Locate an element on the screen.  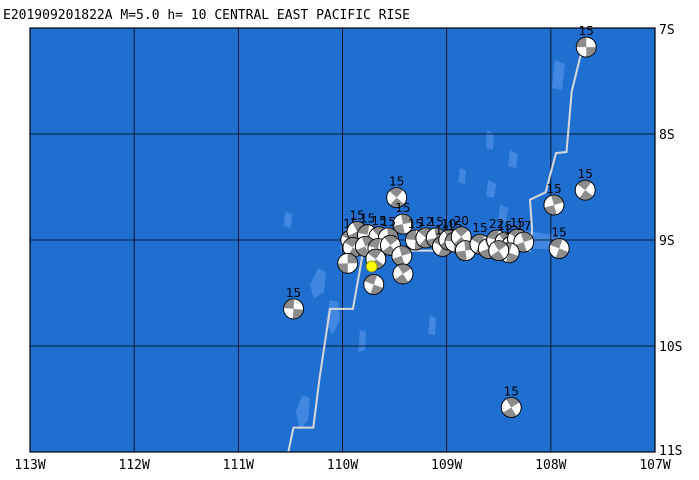
depth-label: 17 is located at coordinates (523, 226).